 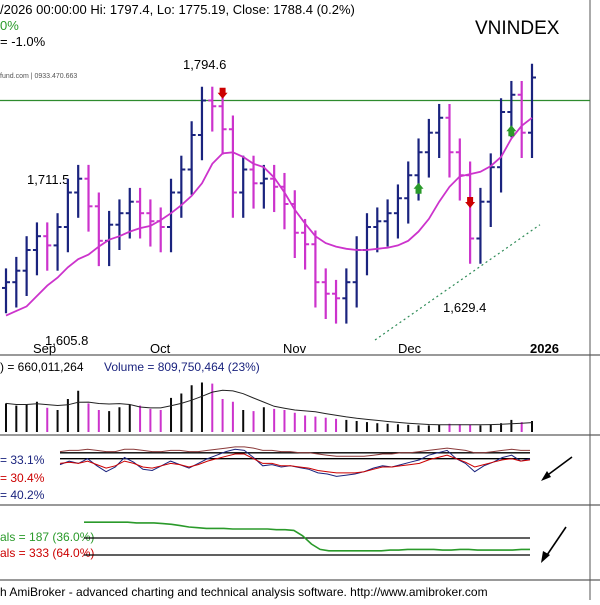 I want to click on volume-average-line, so click(x=269, y=407).